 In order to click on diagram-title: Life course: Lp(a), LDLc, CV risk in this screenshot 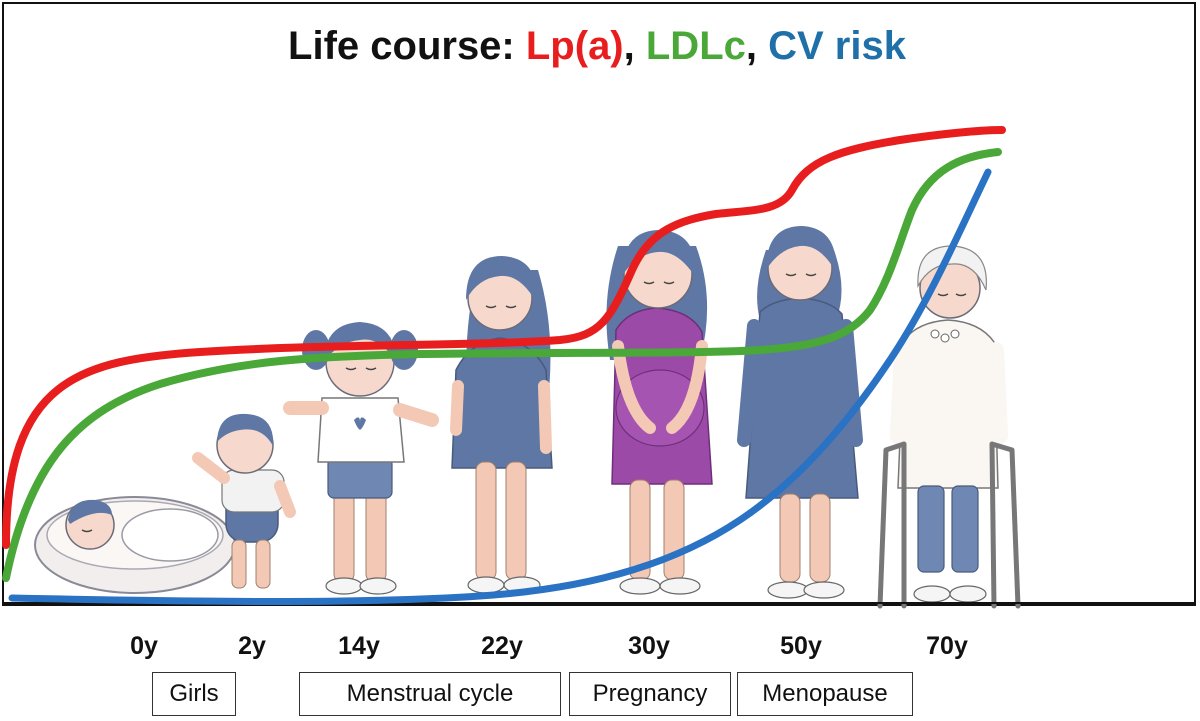, I will do `click(597, 46)`.